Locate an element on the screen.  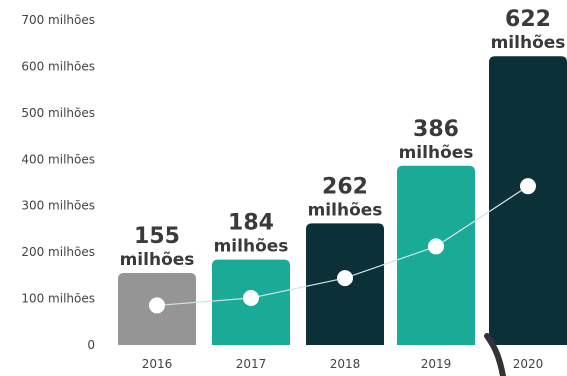
y-tick-label: 600 milhões is located at coordinates (58, 66).